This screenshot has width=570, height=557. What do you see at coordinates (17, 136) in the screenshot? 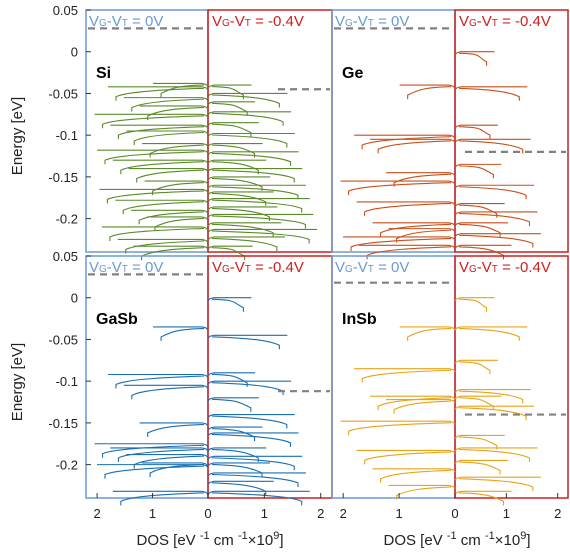
I see `y-axis-title-top: Energy [eV]` at bounding box center [17, 136].